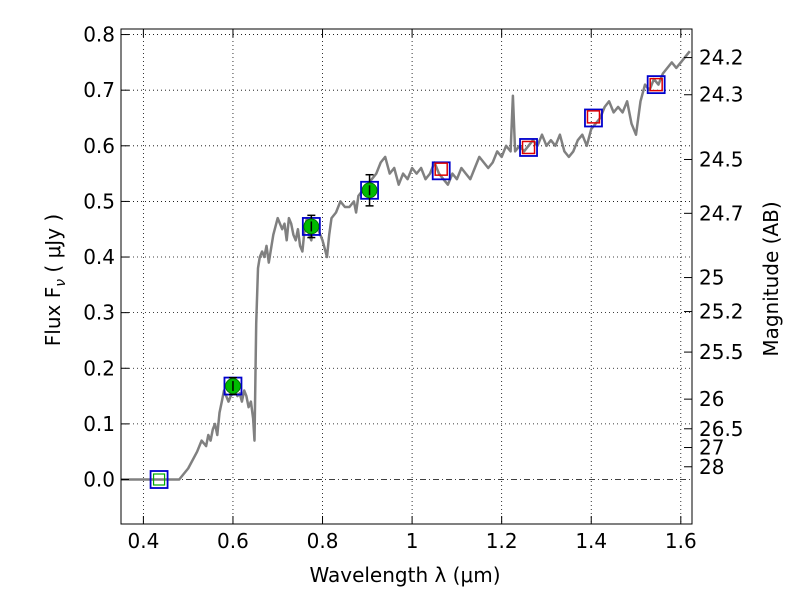 The image size is (800, 600). I want to click on y-axis-label-sub: ν, so click(61, 283).